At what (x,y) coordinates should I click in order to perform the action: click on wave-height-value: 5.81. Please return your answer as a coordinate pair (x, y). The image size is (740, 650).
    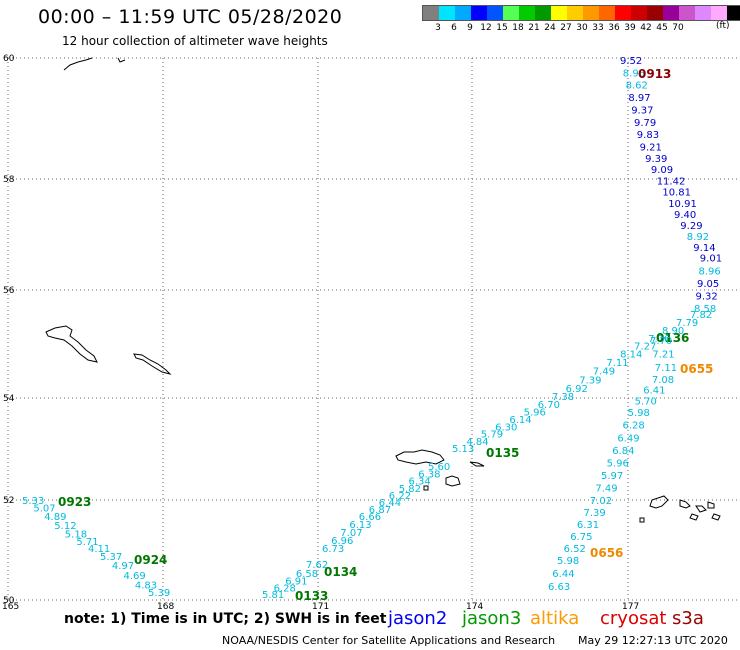
    Looking at the image, I should click on (273, 595).